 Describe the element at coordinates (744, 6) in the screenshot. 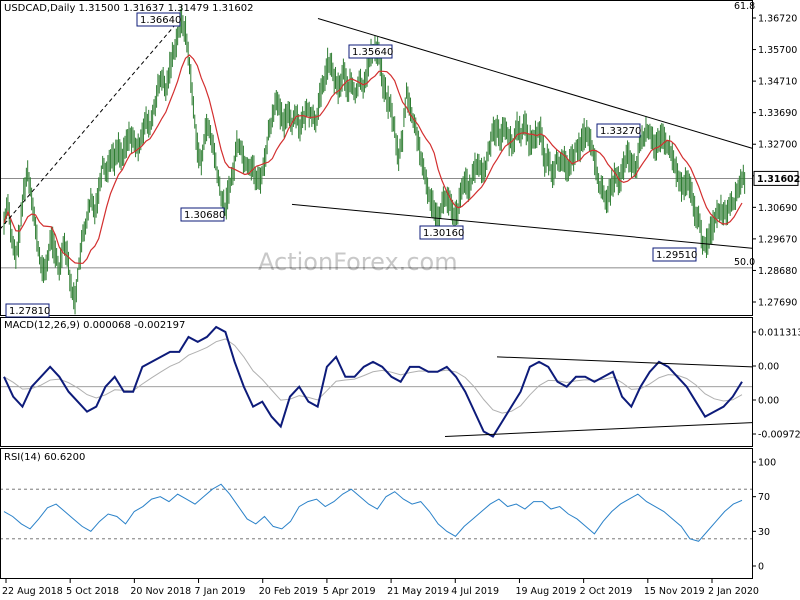

I see `fib-618-label: 61.8` at that location.